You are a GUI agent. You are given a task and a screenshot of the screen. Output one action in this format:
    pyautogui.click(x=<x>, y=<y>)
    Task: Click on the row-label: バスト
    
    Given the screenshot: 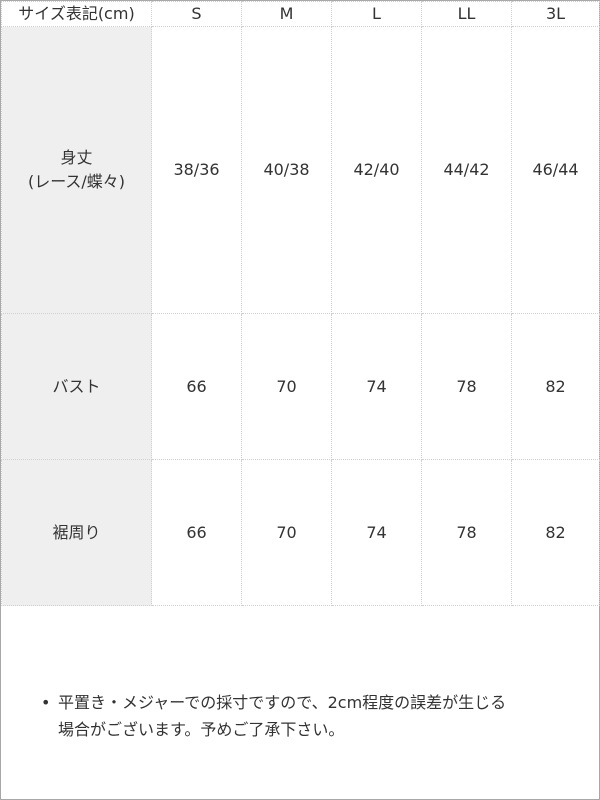 What is the action you would take?
    pyautogui.click(x=76, y=386)
    